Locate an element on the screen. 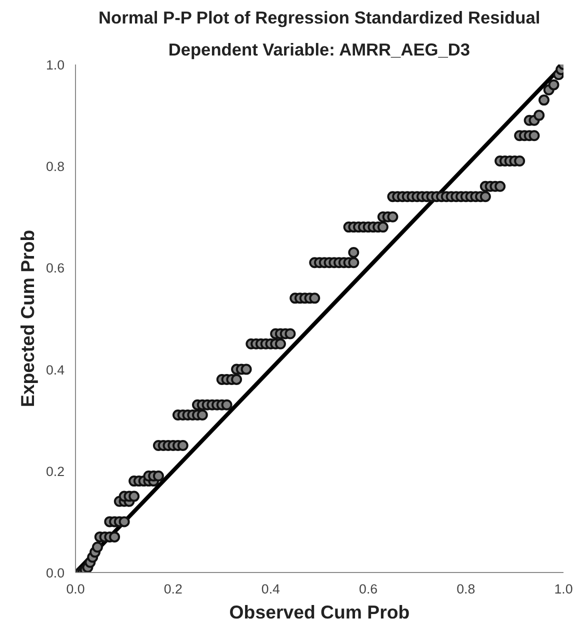  y-axis-title: Expected Cum Prob is located at coordinates (27, 319).